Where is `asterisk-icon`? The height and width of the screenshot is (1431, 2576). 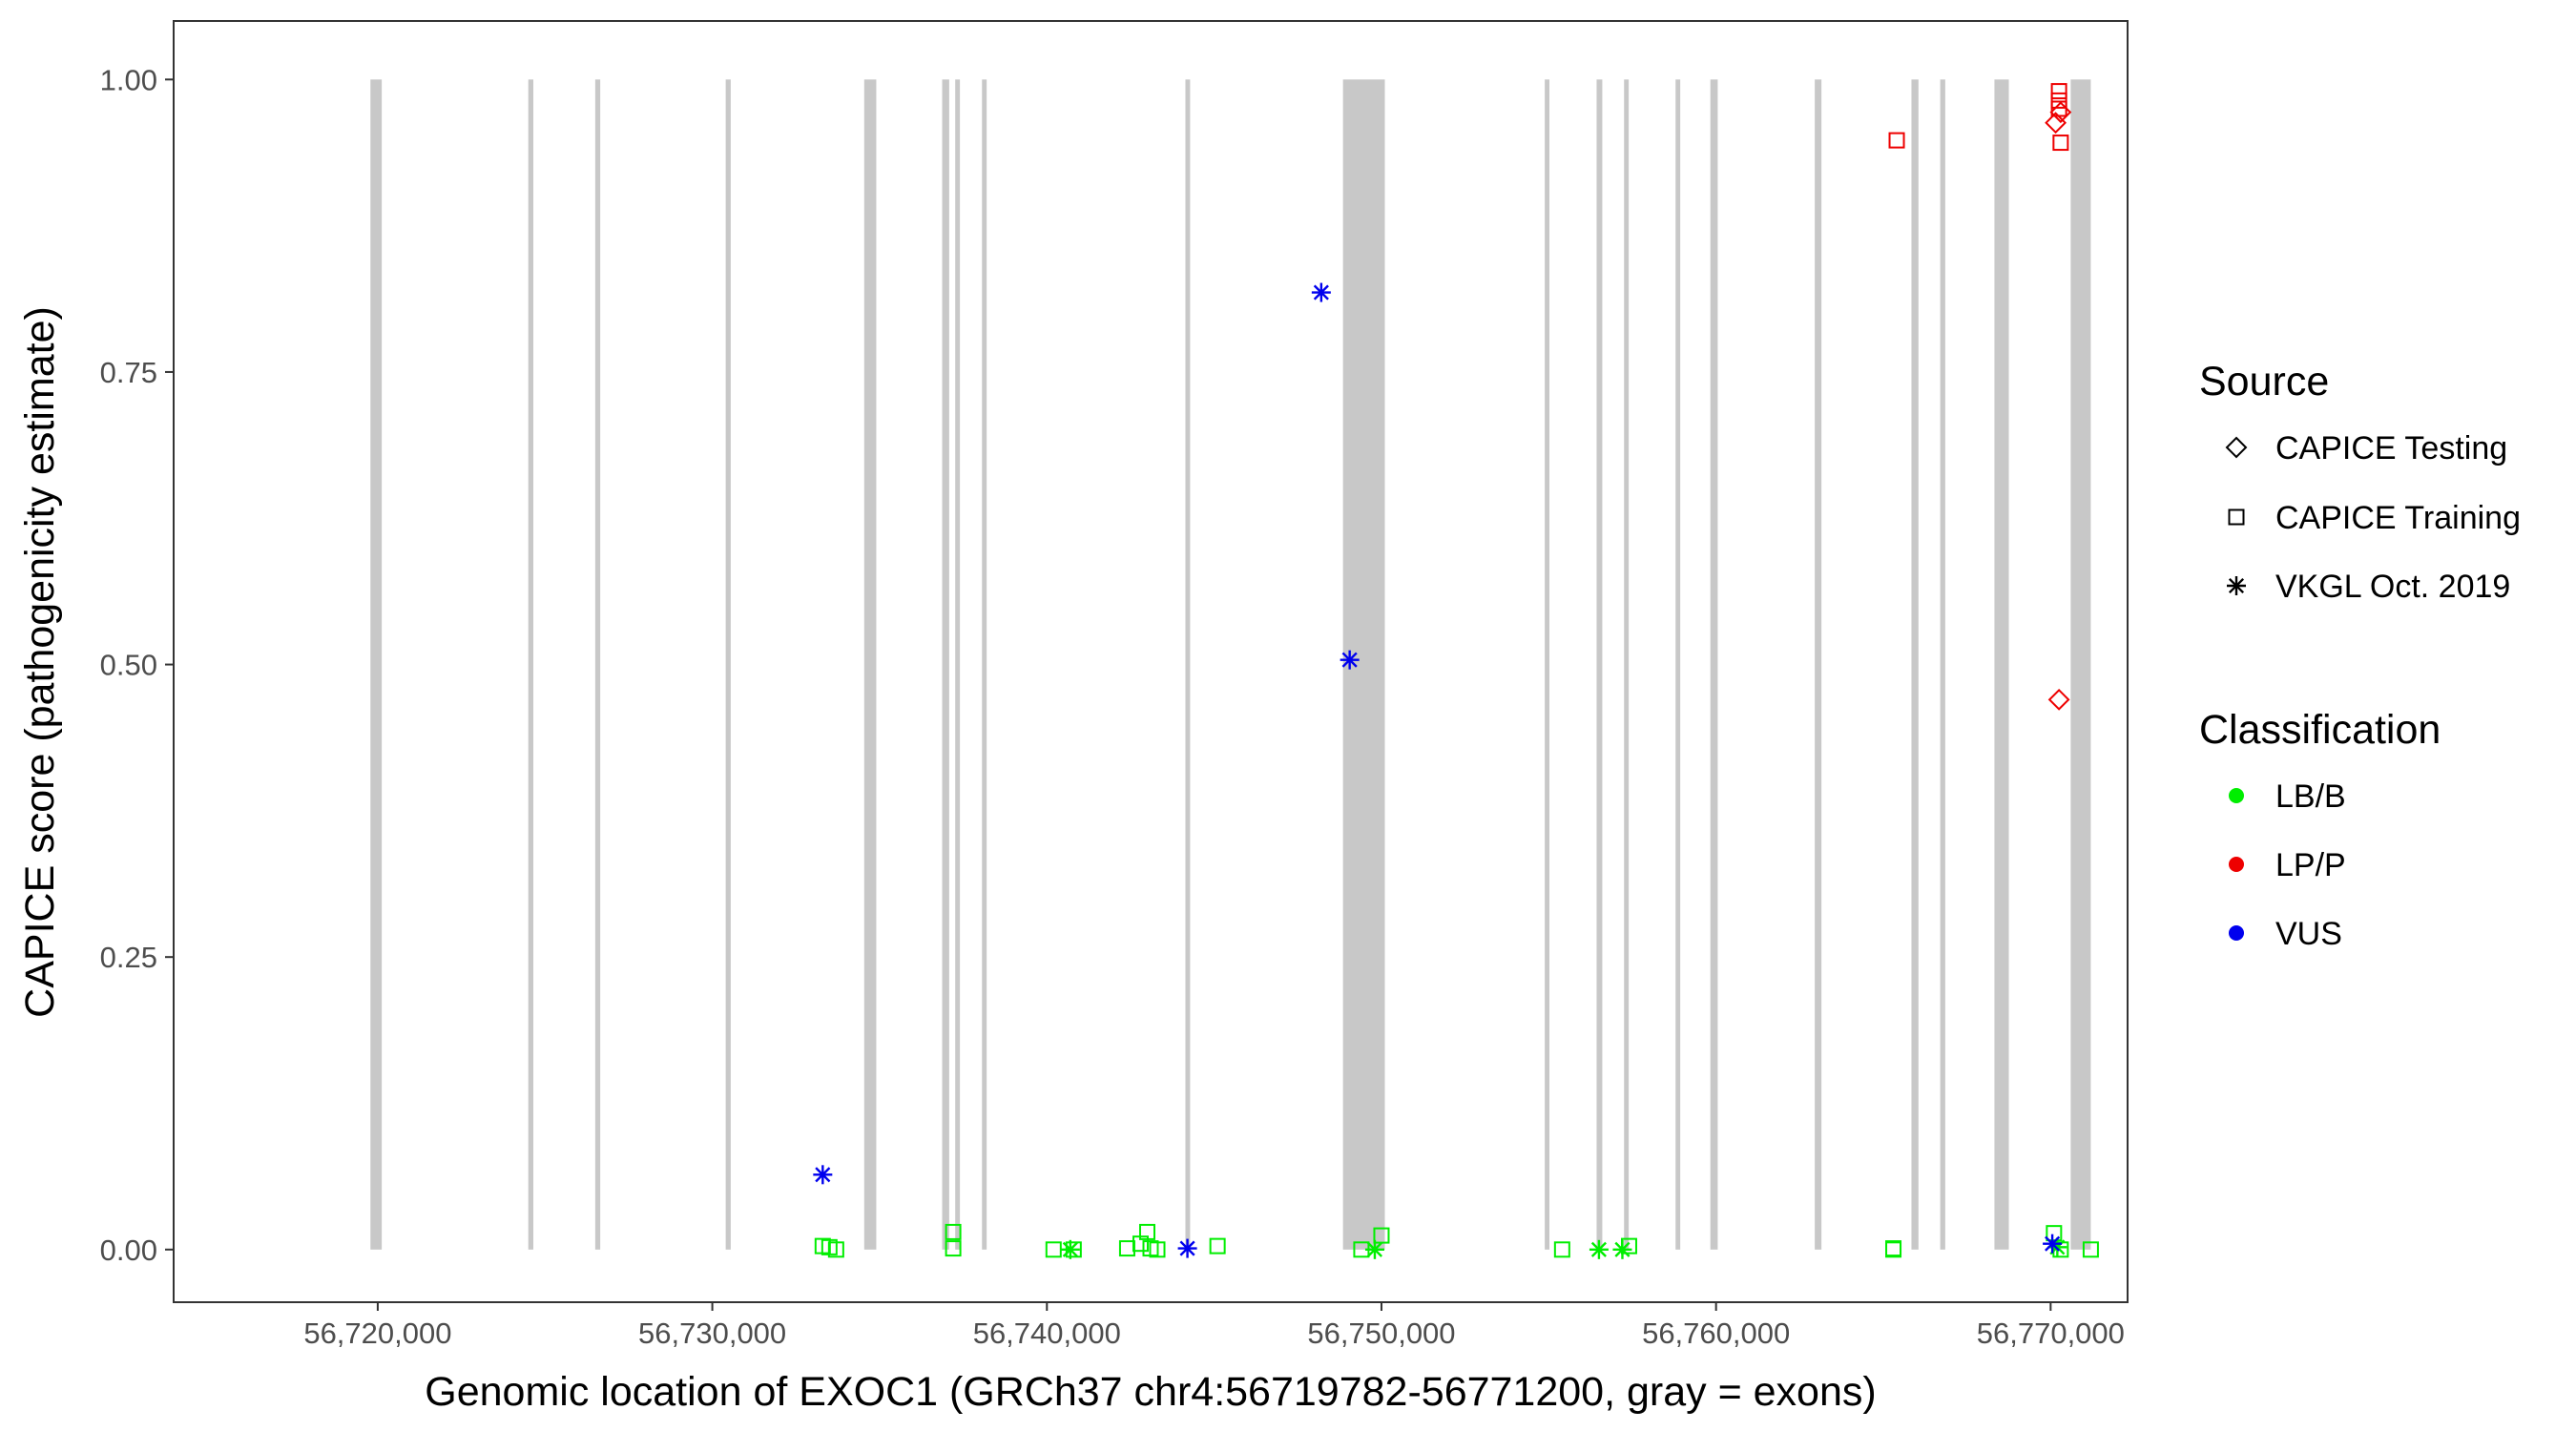 asterisk-icon is located at coordinates (2236, 585).